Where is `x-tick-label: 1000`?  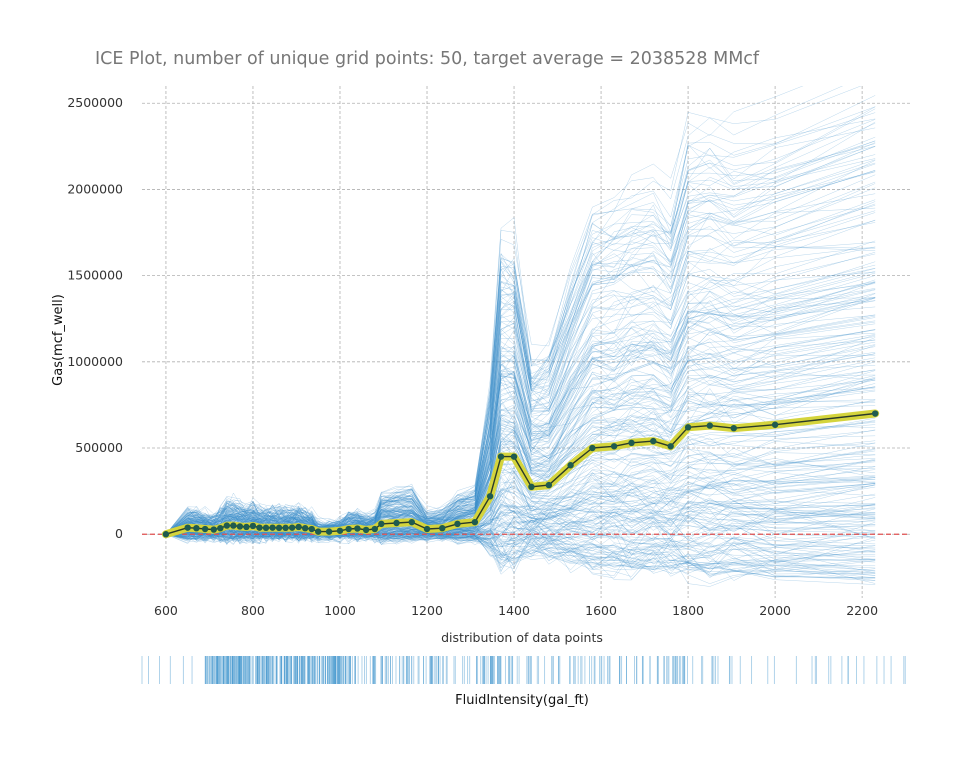
x-tick-label: 1000 is located at coordinates (340, 610).